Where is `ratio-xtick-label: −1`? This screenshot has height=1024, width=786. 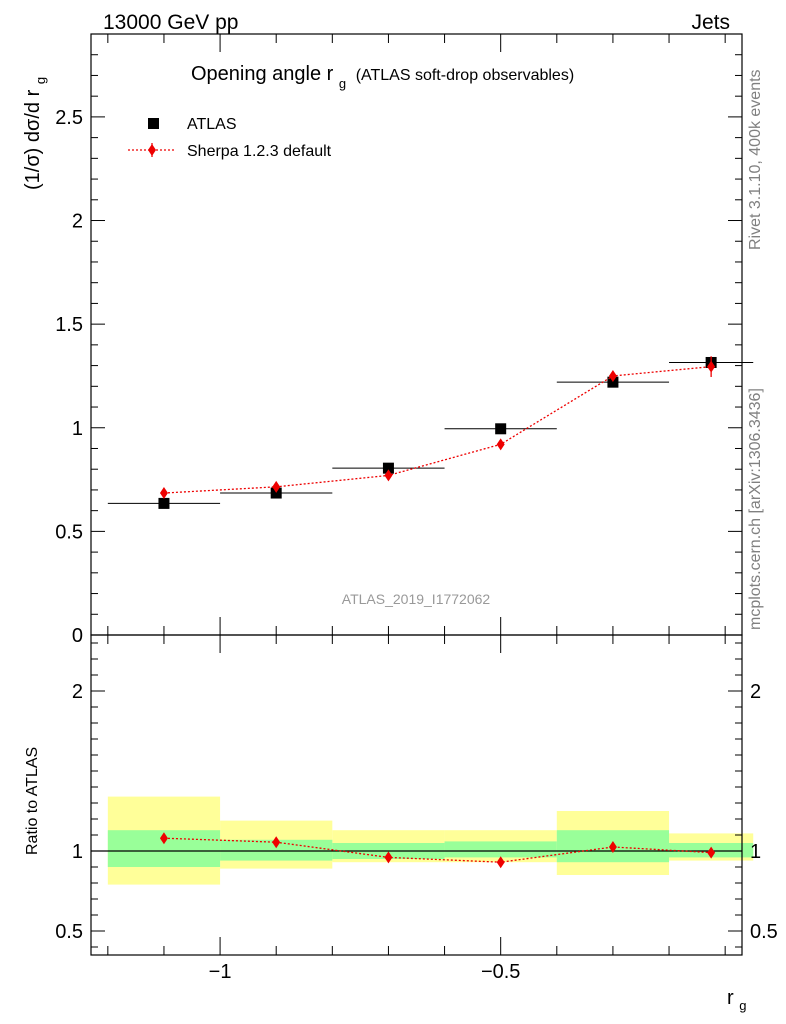
ratio-xtick-label: −1 is located at coordinates (220, 972).